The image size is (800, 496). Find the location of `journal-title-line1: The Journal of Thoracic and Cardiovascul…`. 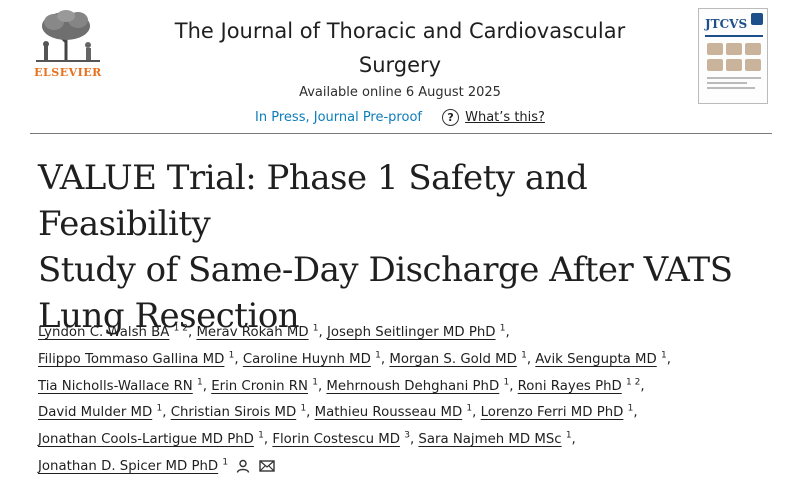

journal-title-line1: The Journal of Thoracic and Cardiovascul… is located at coordinates (400, 31).